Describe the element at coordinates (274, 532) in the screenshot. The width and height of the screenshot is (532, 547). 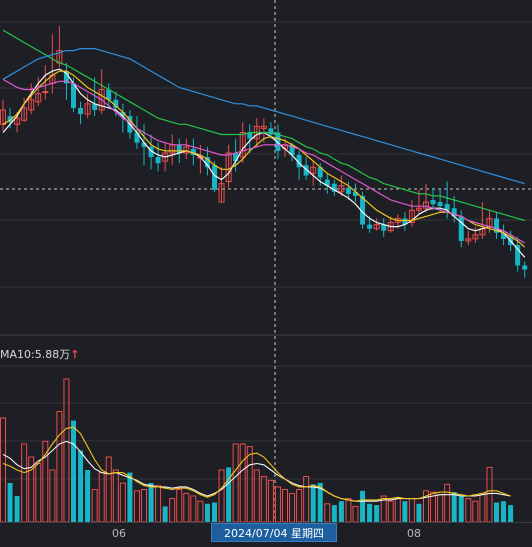
I see `crosshair-date-label: 2024/07/04 星期四` at that location.